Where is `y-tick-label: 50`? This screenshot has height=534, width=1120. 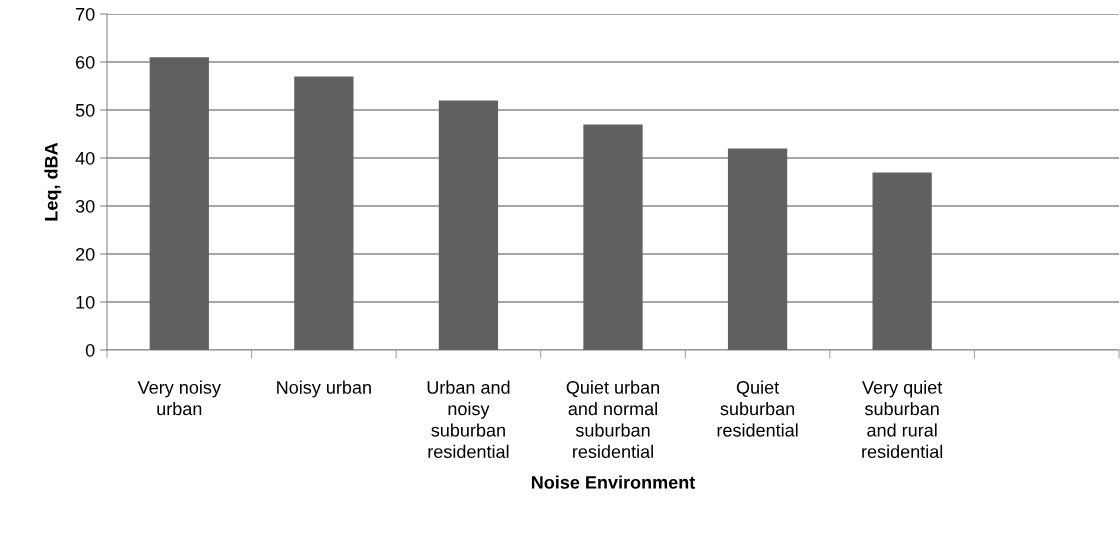
y-tick-label: 50 is located at coordinates (85, 110).